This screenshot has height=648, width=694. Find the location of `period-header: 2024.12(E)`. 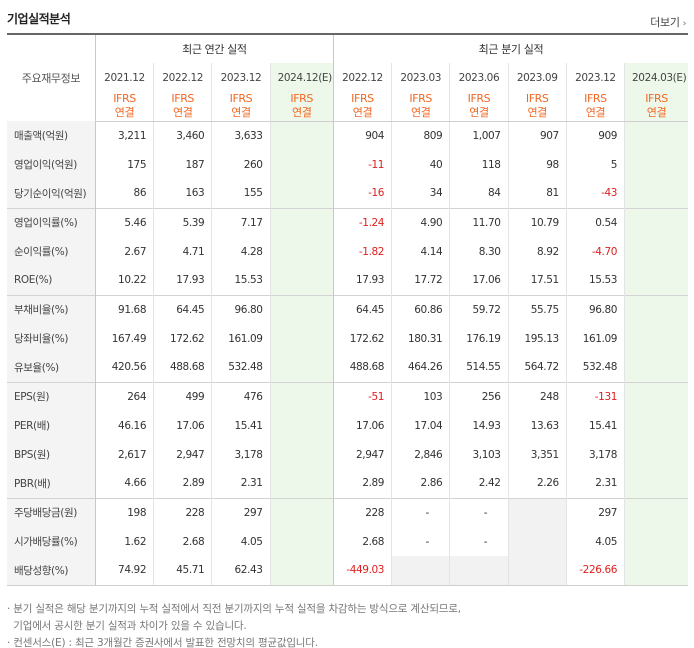

period-header: 2024.12(E) is located at coordinates (301, 77).